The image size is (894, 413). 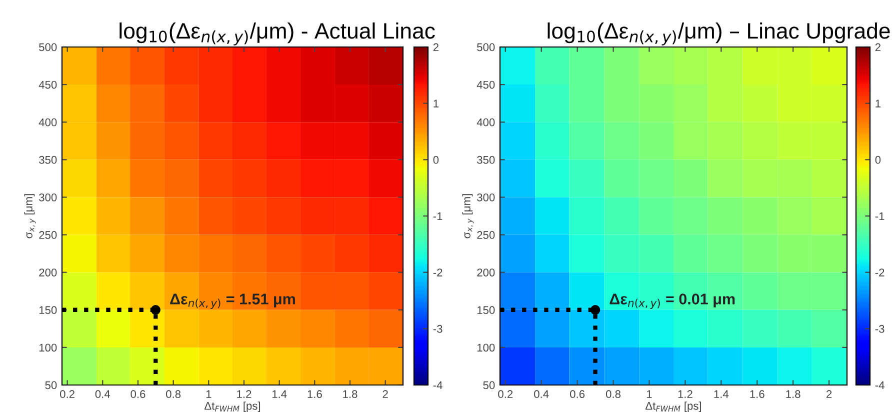 I want to click on chart-title: log$_{10}$(Δε$_{n(x,y)}$/μm) - Actual Linac, so click(x=277, y=34).